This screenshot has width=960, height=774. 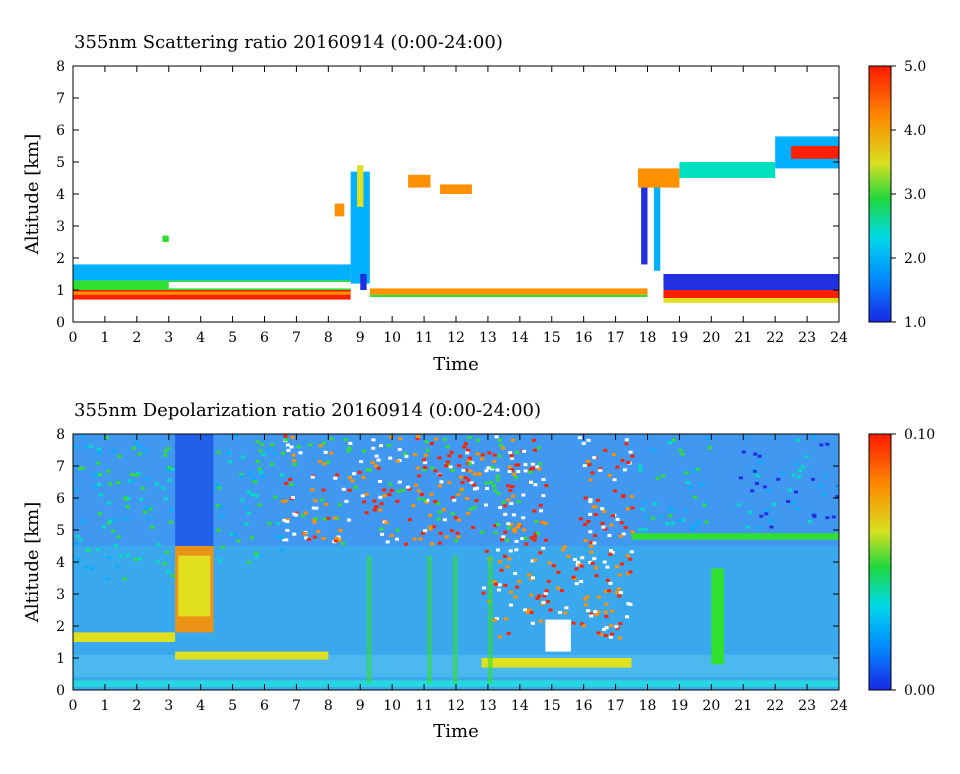 I want to click on mid-cloud-core, so click(x=815, y=152).